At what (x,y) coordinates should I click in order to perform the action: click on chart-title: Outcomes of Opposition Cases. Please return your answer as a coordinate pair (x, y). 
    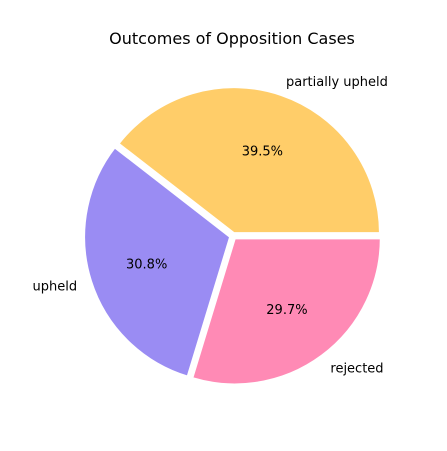
    Looking at the image, I should click on (232, 38).